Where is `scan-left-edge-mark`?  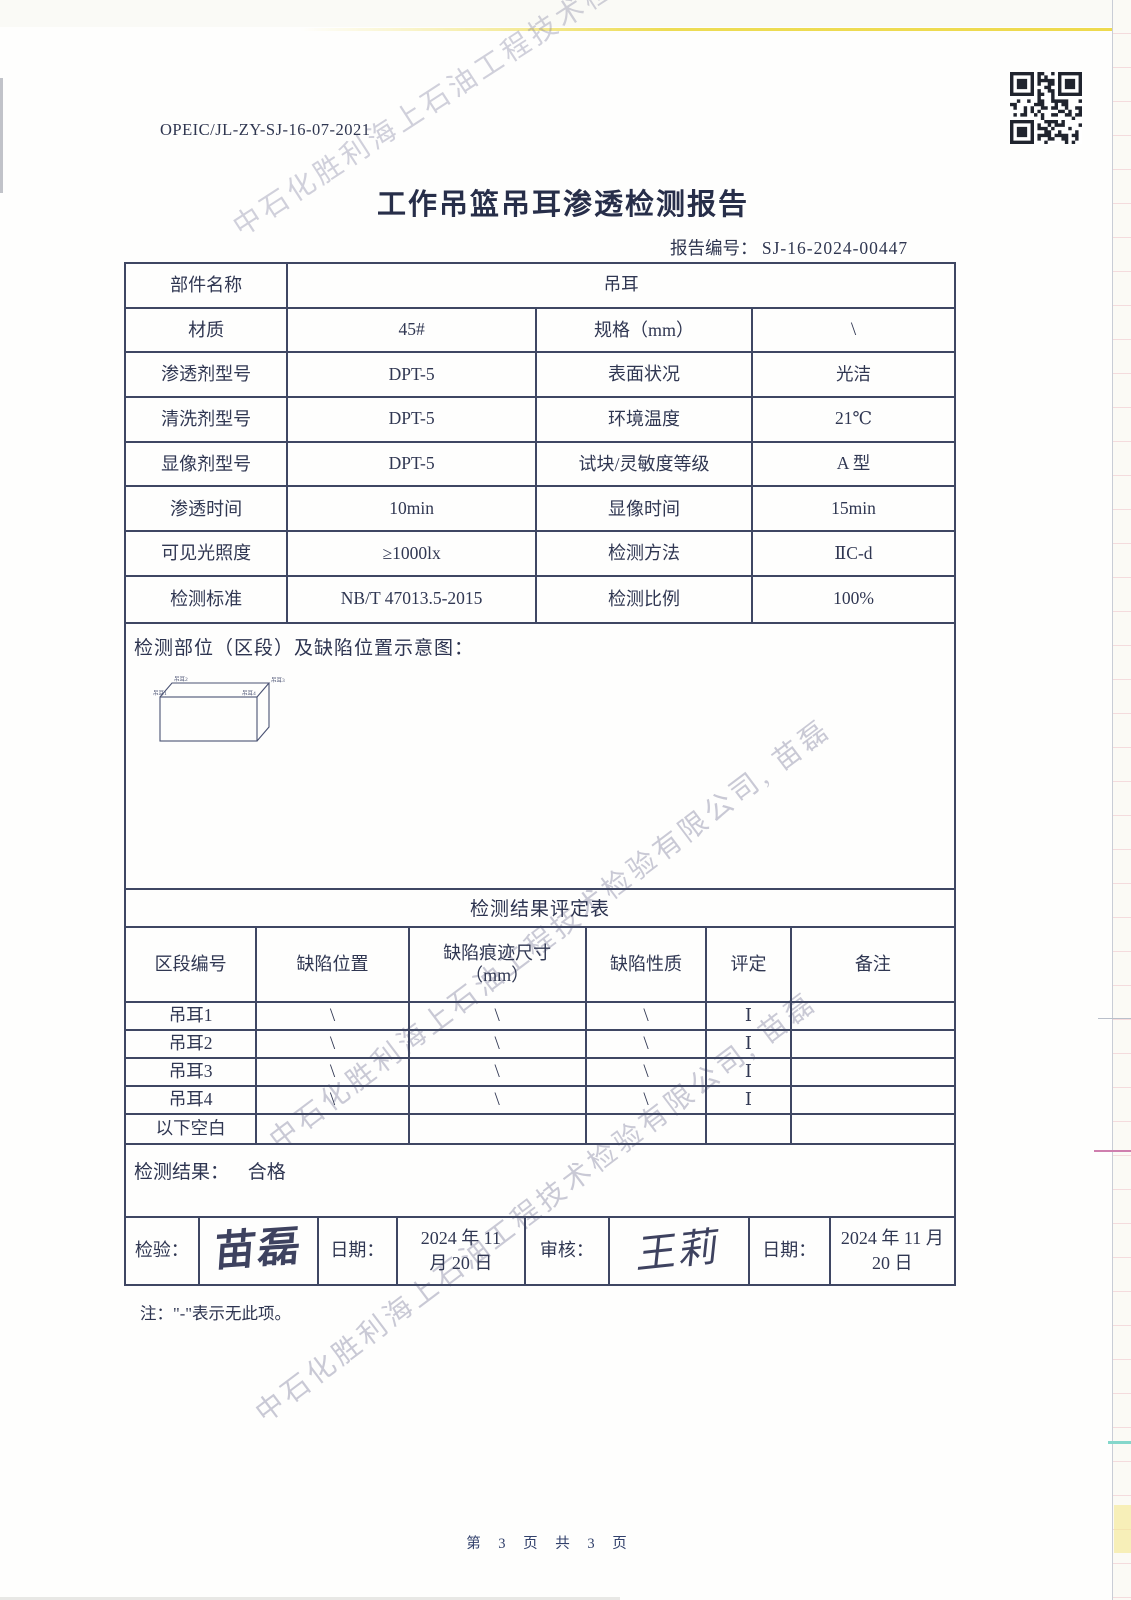 scan-left-edge-mark is located at coordinates (1, 135).